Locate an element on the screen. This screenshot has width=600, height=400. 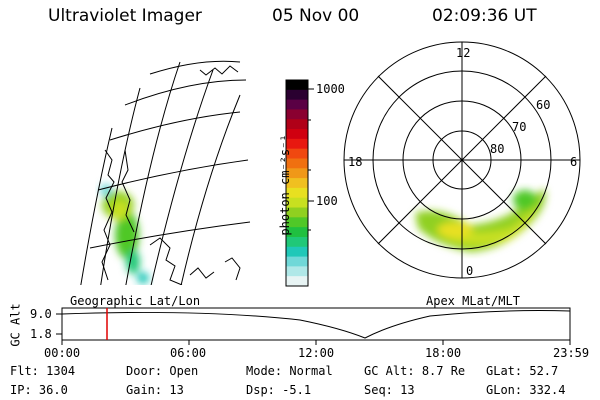
polar-label-18: 18 is located at coordinates (355, 162).